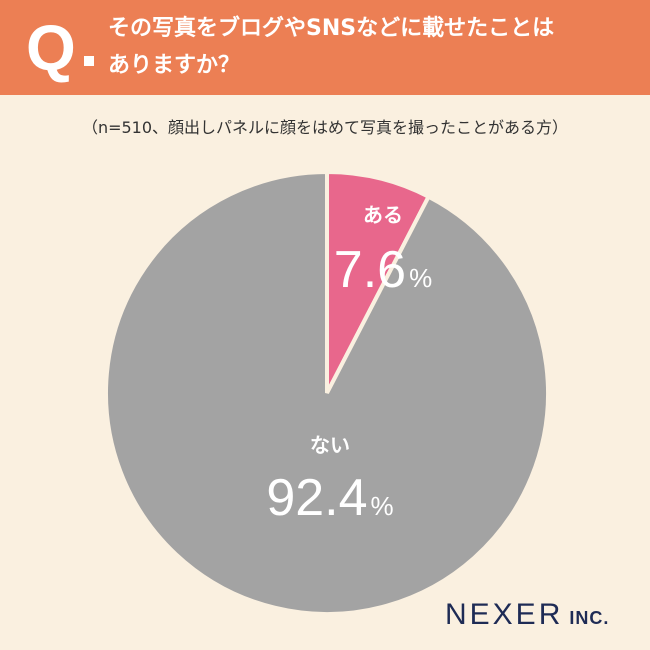 Image resolution: width=650 pixels, height=650 pixels. What do you see at coordinates (329, 498) in the screenshot?
I see `slice-value-1: 92.4%` at bounding box center [329, 498].